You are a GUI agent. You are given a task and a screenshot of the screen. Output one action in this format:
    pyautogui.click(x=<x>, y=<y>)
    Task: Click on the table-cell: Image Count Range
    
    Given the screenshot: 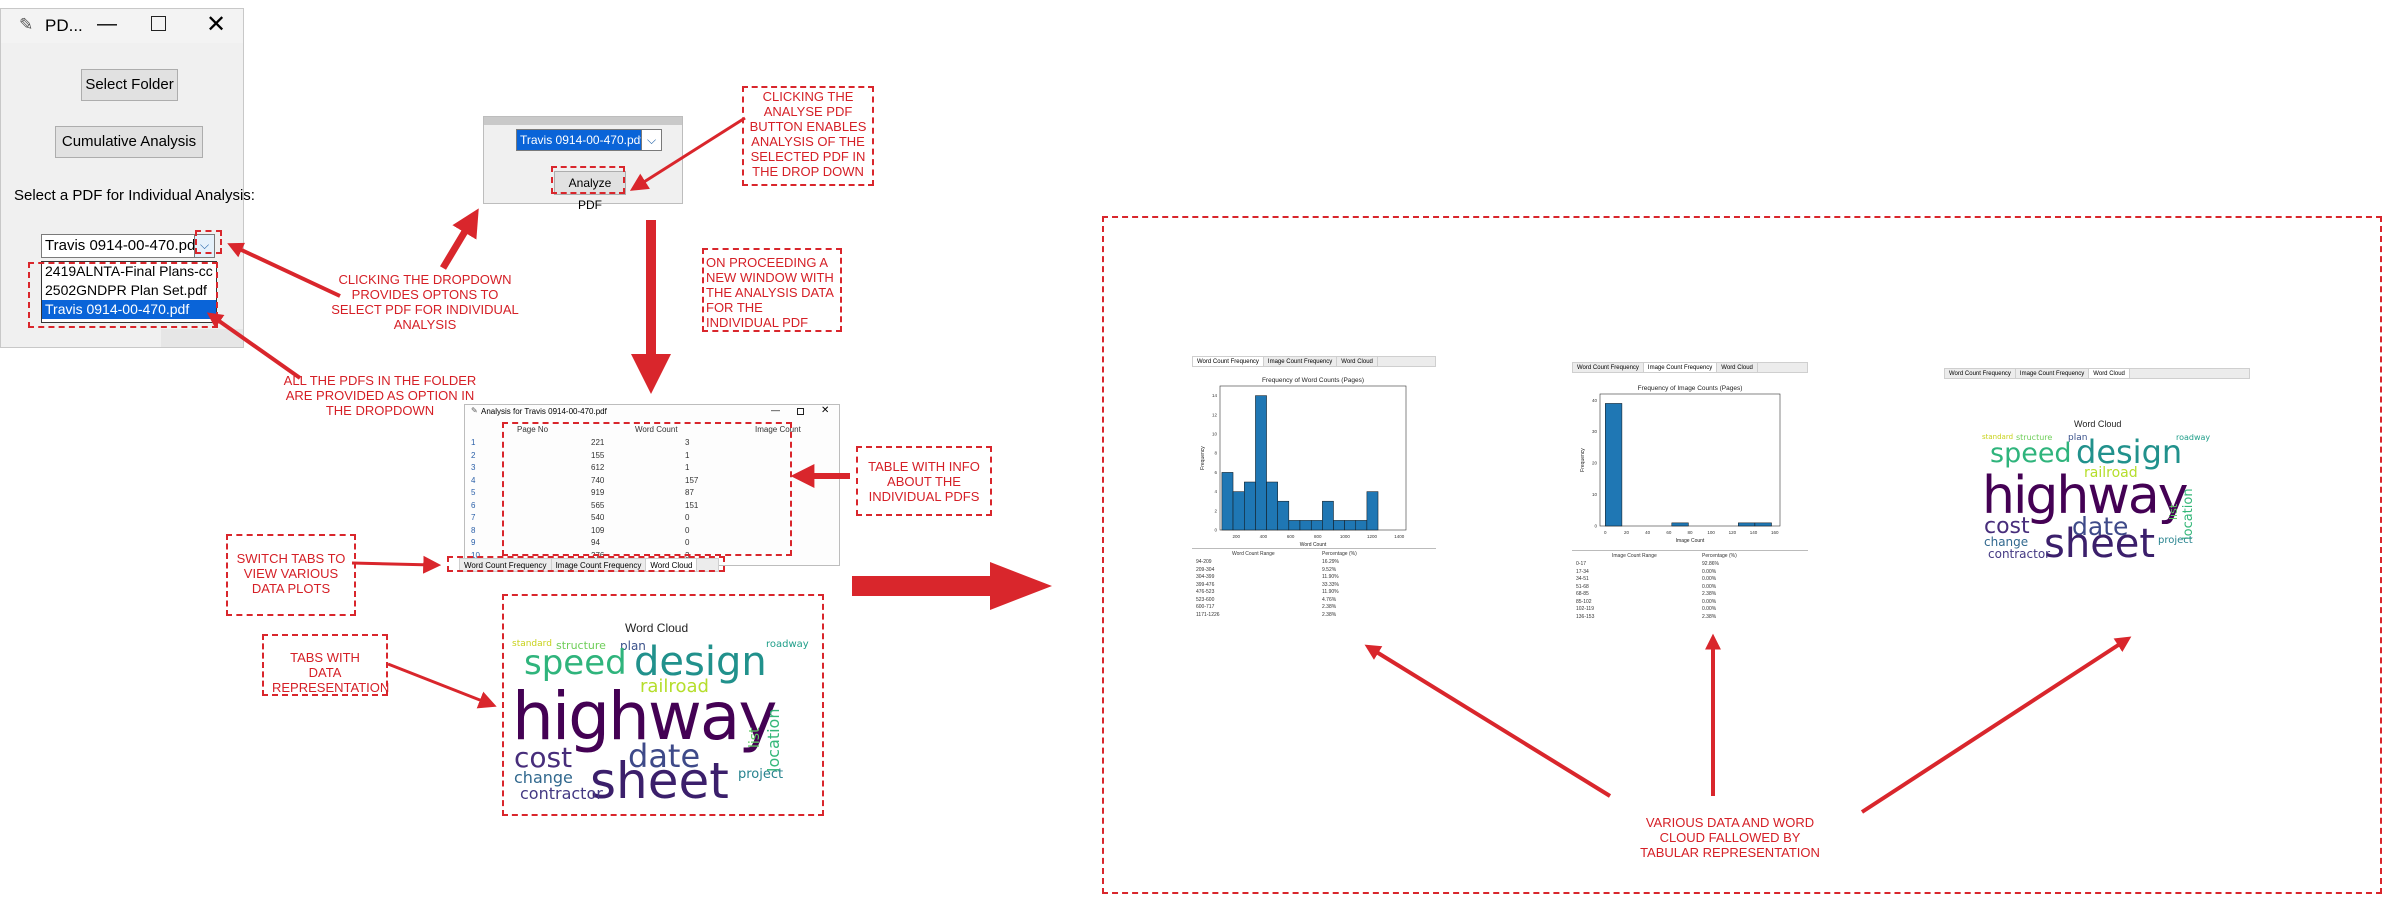 What is the action you would take?
    pyautogui.click(x=1634, y=556)
    